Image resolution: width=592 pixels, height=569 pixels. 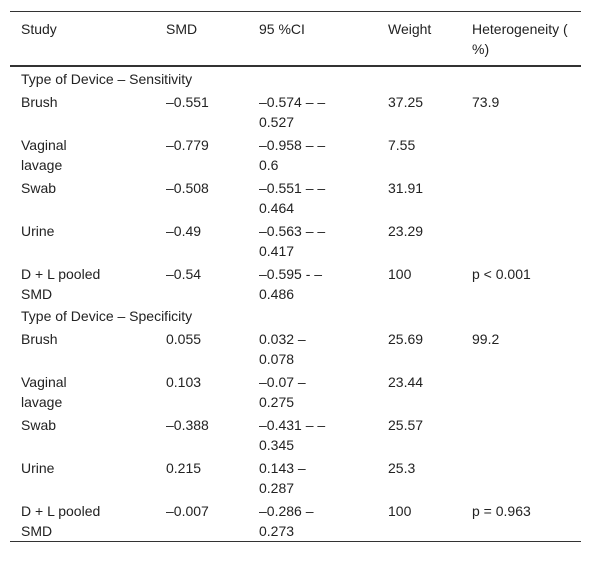 I want to click on data-row: Vaginal lavage 0.103 –0.07 – 0.275 23.44, so click(x=295, y=390).